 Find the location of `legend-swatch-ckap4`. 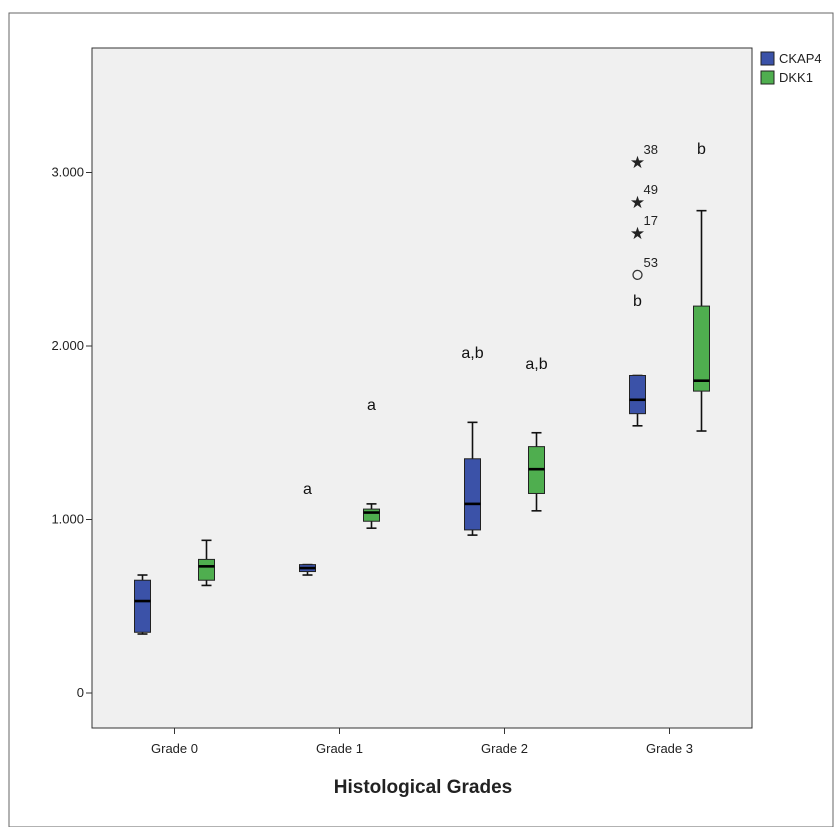

legend-swatch-ckap4 is located at coordinates (767, 58).